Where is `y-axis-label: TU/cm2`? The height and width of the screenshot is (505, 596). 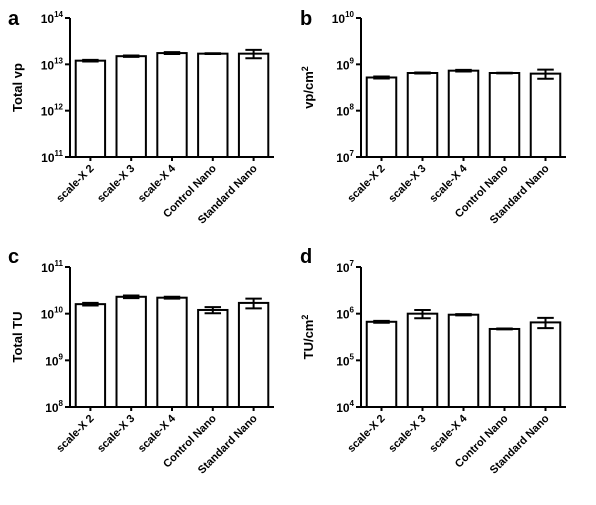
y-axis-label: TU/cm2 is located at coordinates (308, 337).